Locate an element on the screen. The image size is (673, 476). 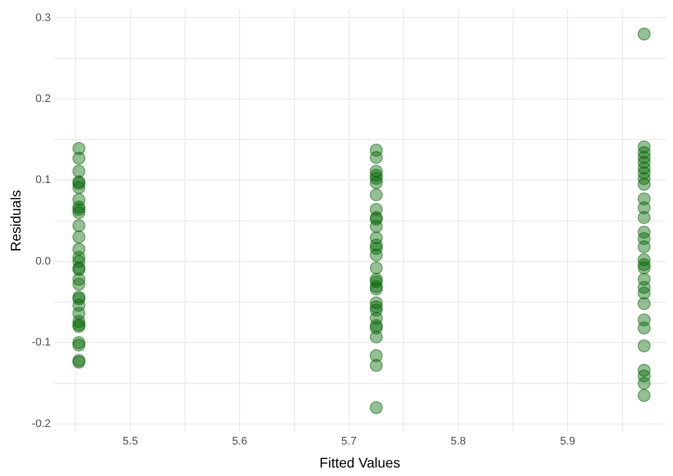
y-tick-label: 0.1 is located at coordinates (43, 180).